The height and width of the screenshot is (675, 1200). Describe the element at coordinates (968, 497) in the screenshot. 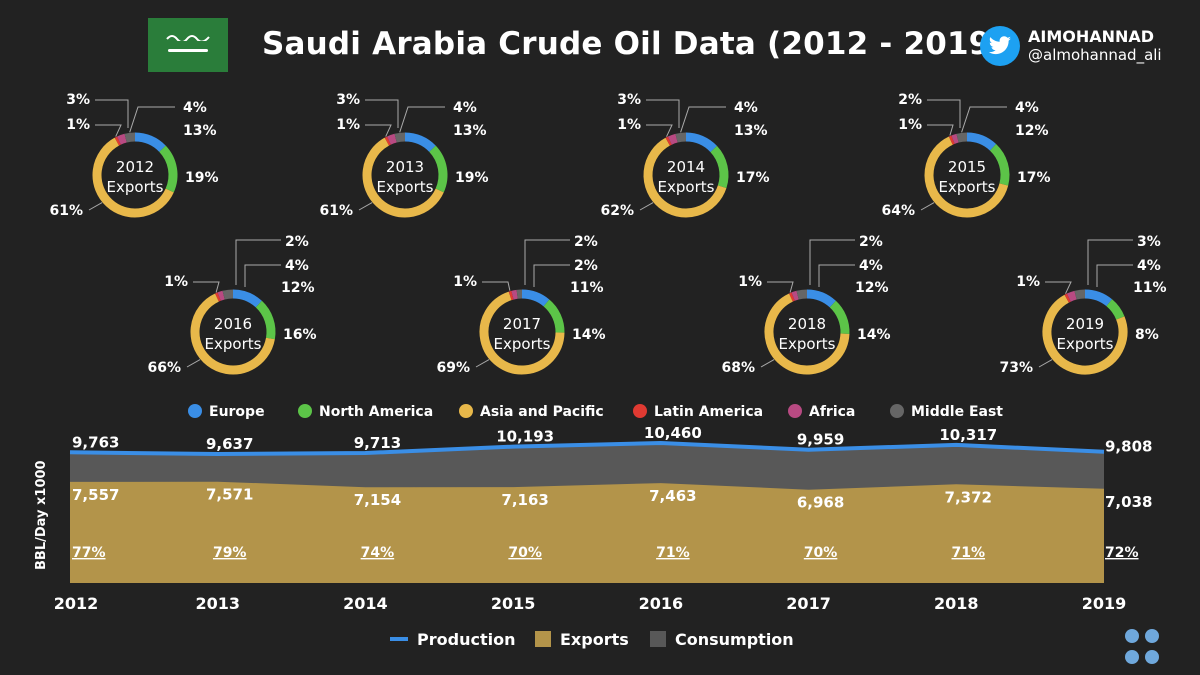

I see `exports-value-label: 7,372` at that location.